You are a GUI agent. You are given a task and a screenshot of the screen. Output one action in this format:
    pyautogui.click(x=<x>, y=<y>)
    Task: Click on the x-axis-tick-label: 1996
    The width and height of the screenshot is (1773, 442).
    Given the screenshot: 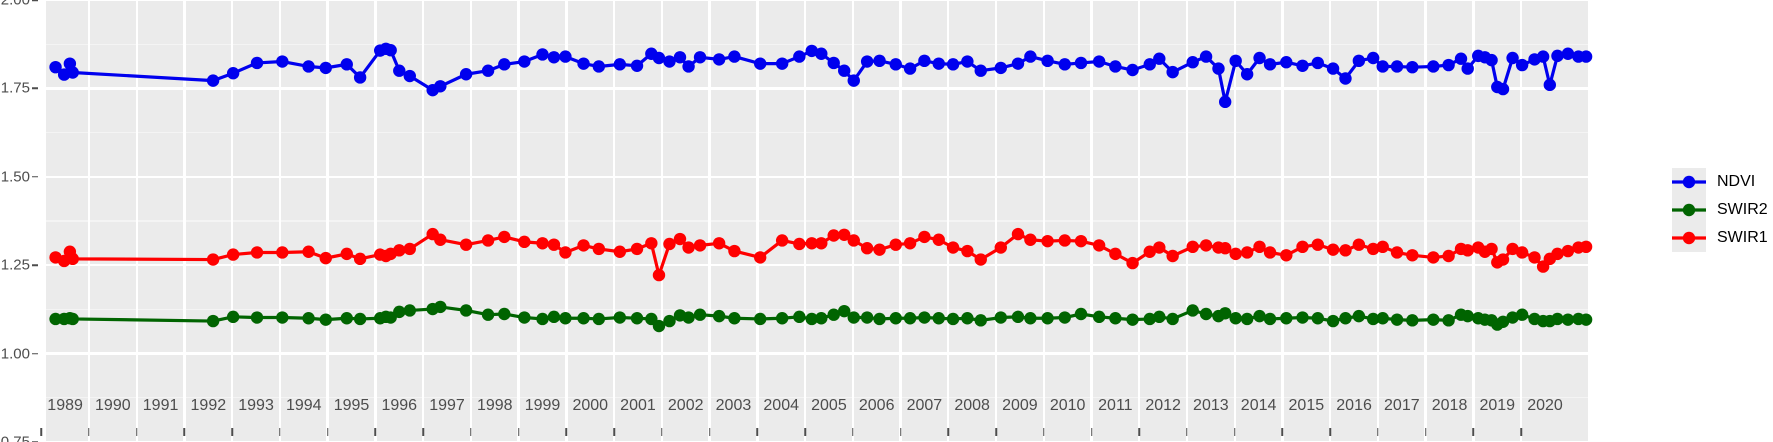 What is the action you would take?
    pyautogui.click(x=399, y=405)
    